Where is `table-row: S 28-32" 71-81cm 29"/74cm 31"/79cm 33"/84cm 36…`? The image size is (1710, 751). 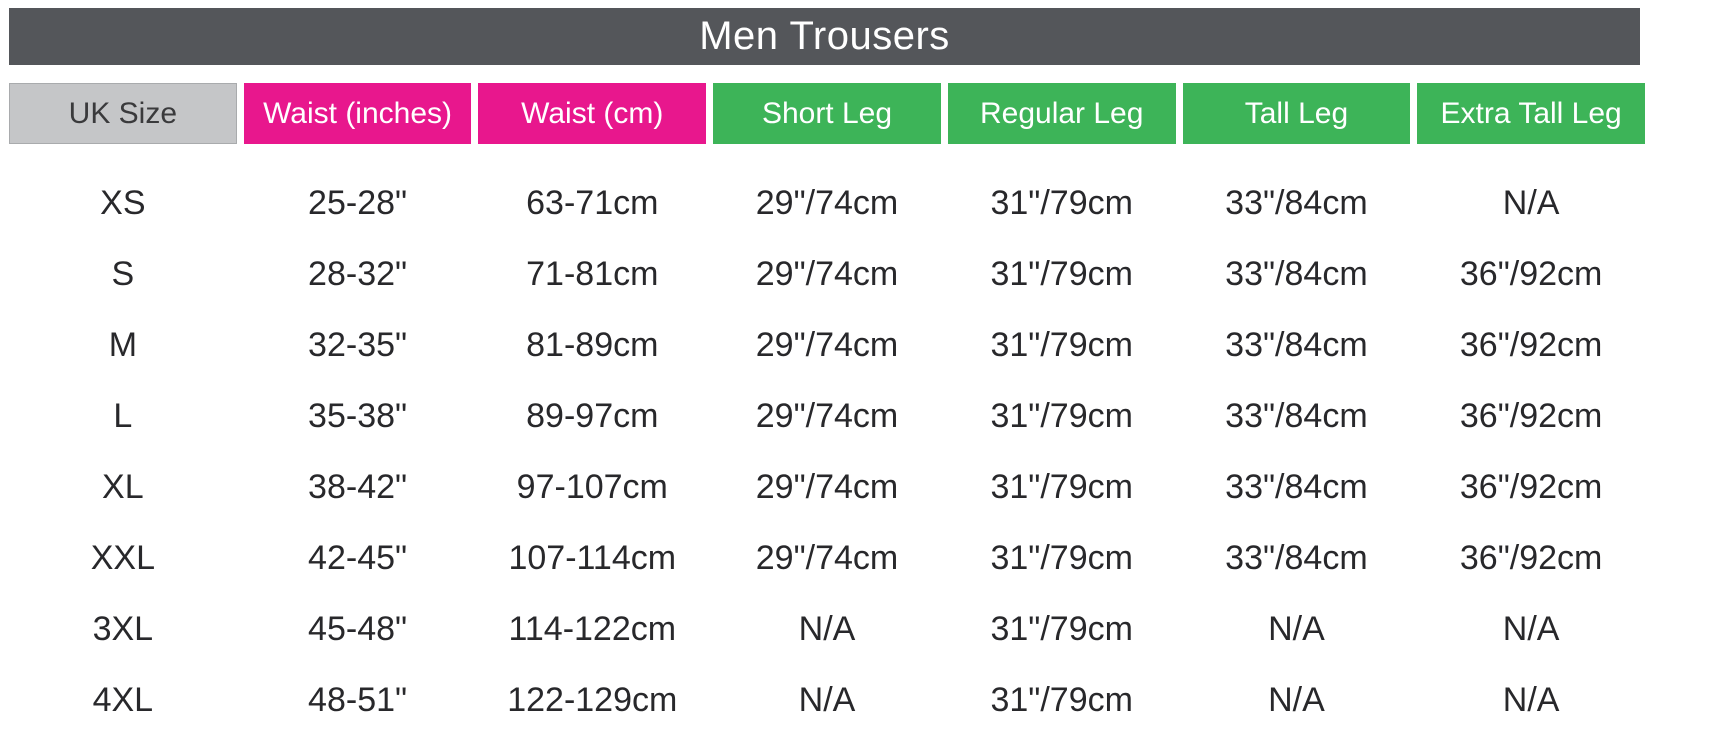
table-row: S 28-32" 71-81cm 29"/74cm 31"/79cm 33"/84cm 36… is located at coordinates (827, 274).